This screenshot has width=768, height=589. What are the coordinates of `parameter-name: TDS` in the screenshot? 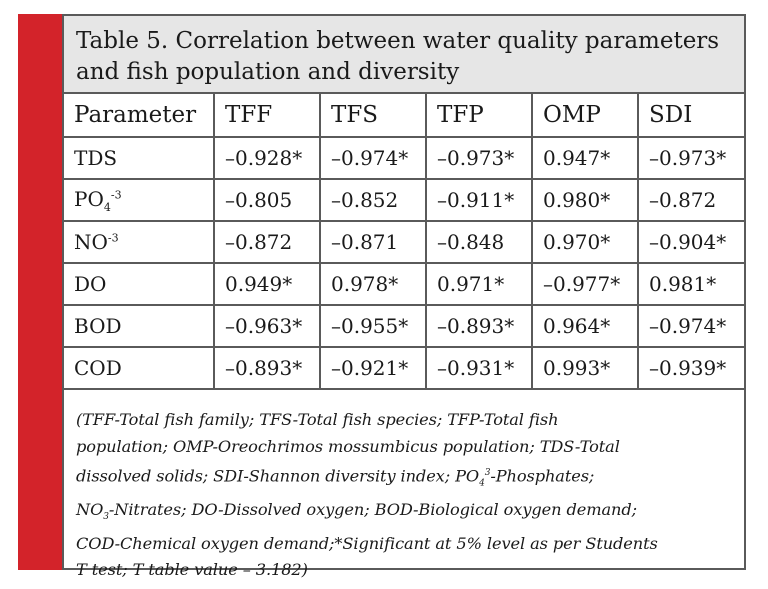 It's located at (96, 158).